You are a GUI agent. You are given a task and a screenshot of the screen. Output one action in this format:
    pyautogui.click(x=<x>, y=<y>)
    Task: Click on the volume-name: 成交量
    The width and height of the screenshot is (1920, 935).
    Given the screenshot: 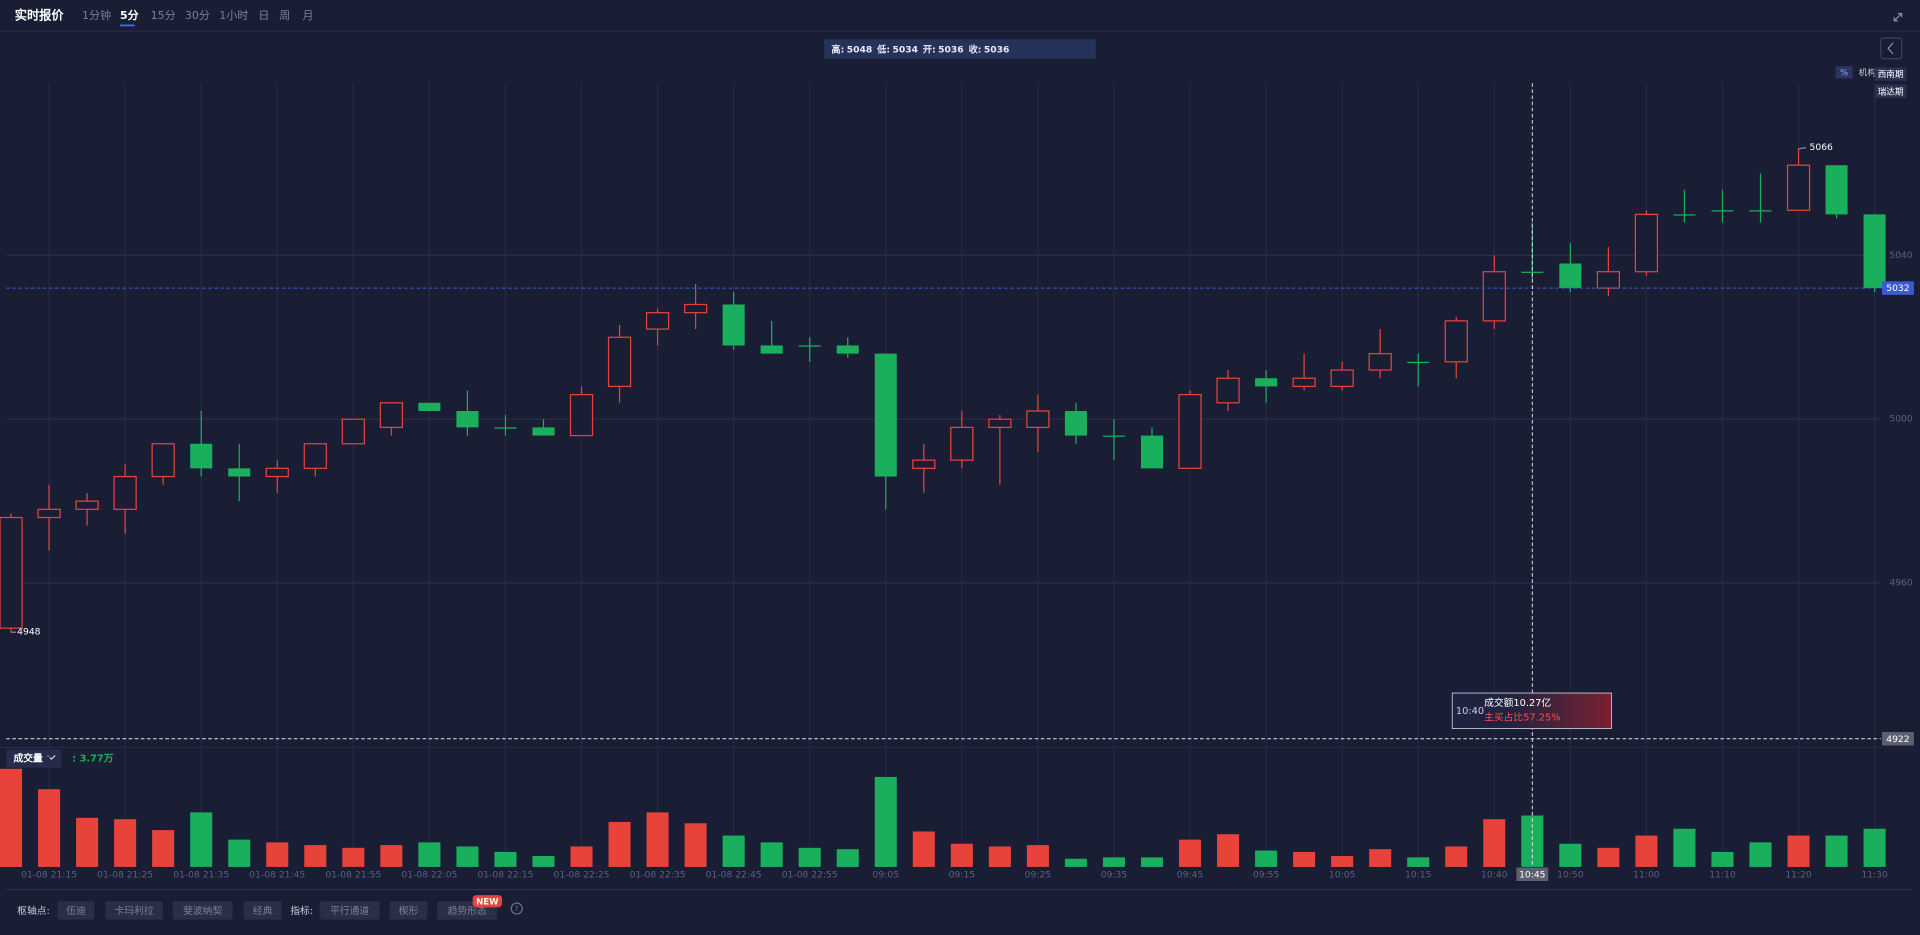 What is the action you would take?
    pyautogui.click(x=28, y=758)
    